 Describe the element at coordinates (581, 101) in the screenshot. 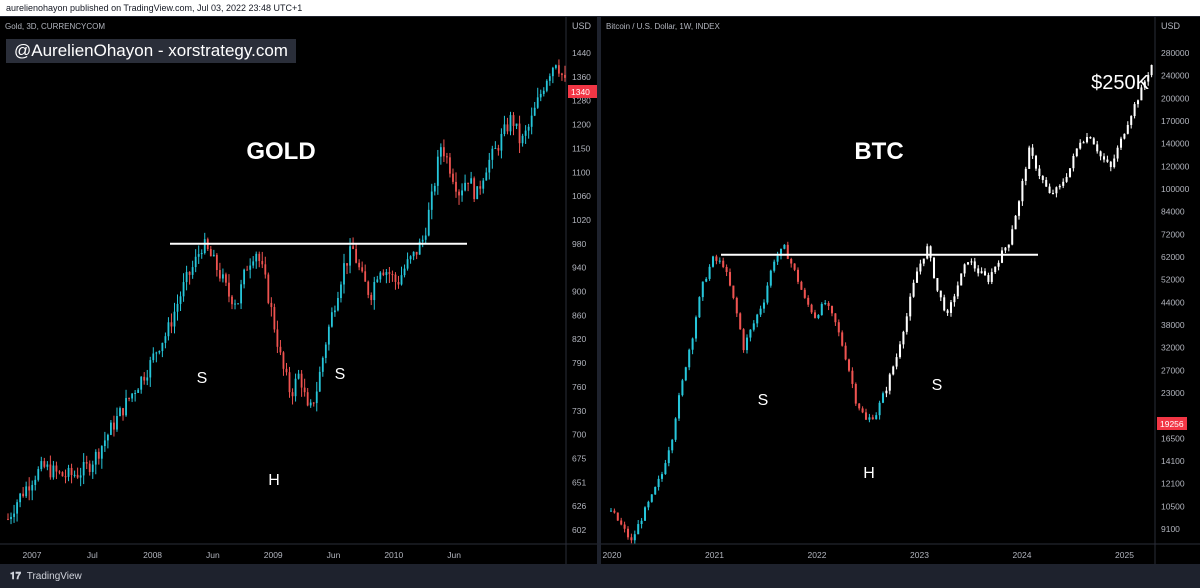

I see `y-tick-label: 1280` at that location.